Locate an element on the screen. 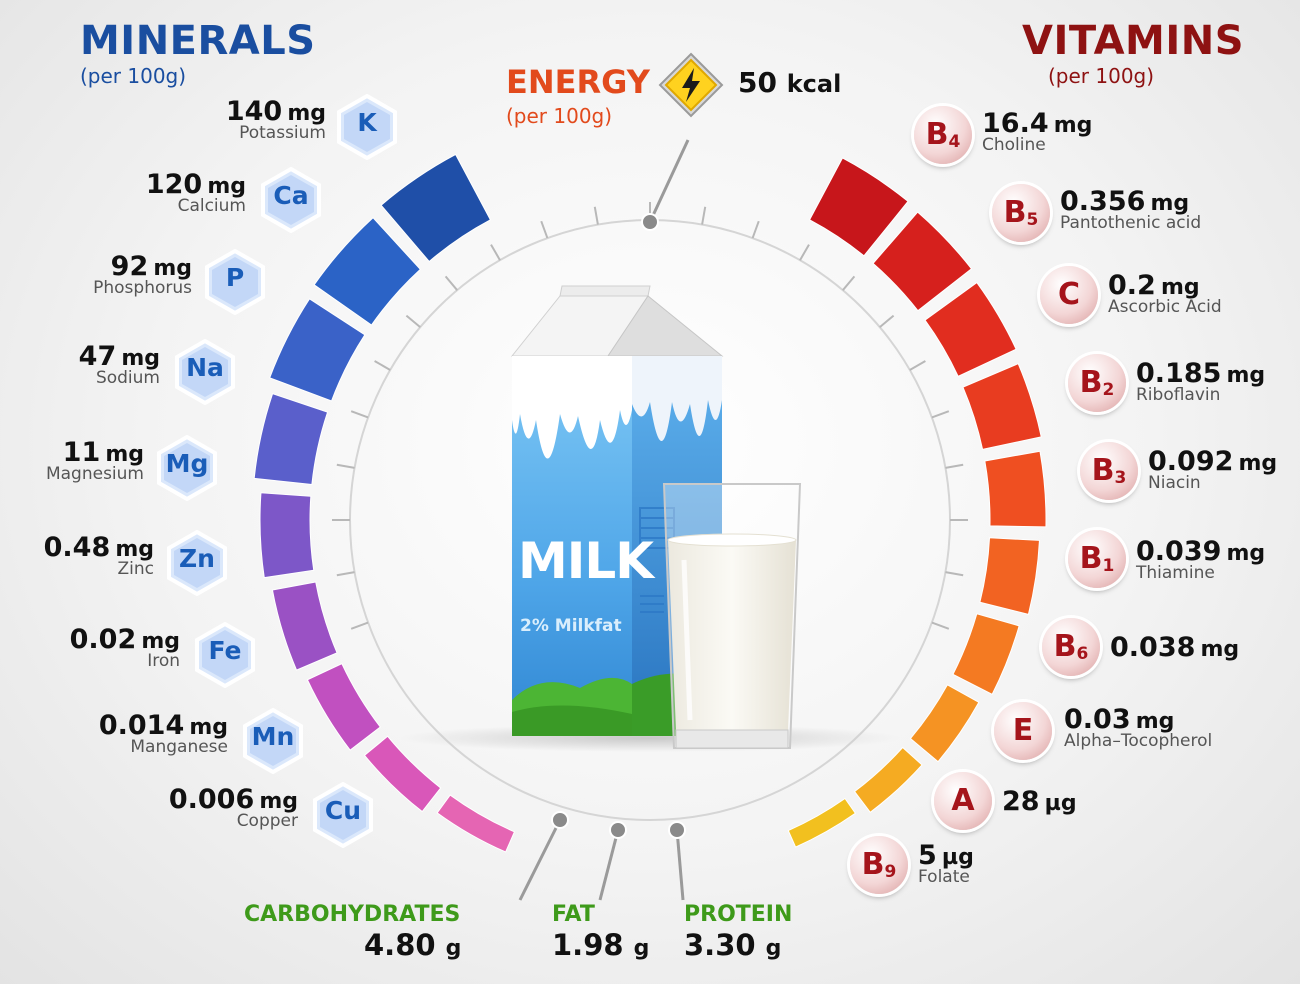 The image size is (1300, 984). vitamin-badge-b1: B1 is located at coordinates (1097, 559).